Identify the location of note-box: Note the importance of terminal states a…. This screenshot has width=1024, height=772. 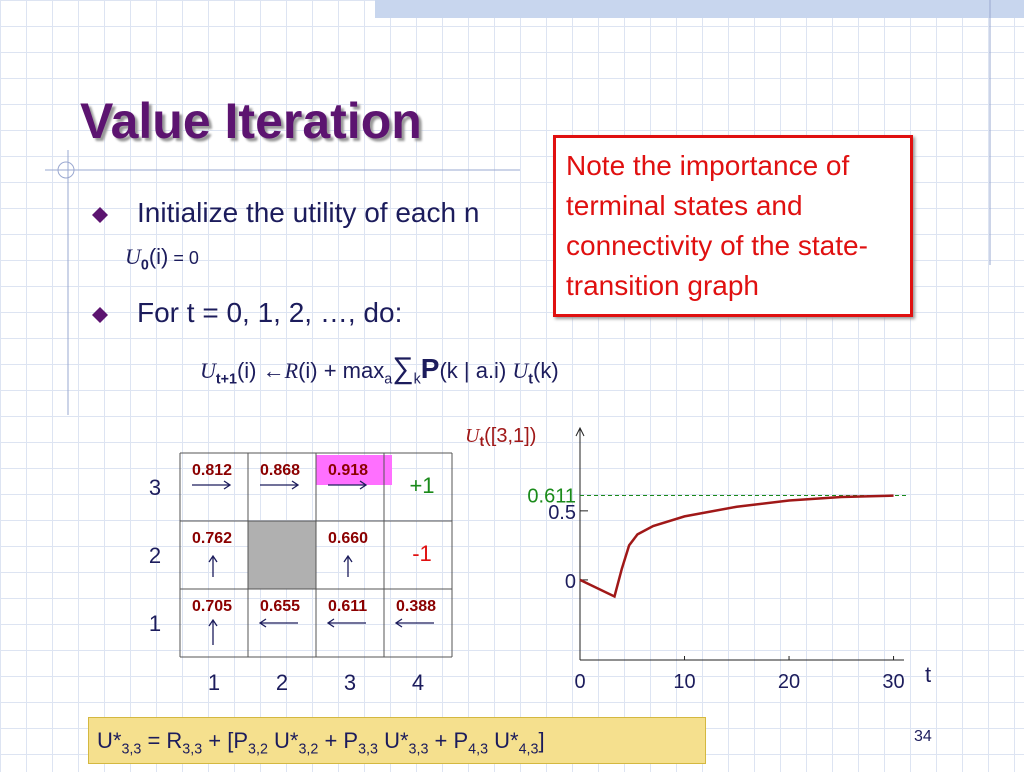
(733, 226).